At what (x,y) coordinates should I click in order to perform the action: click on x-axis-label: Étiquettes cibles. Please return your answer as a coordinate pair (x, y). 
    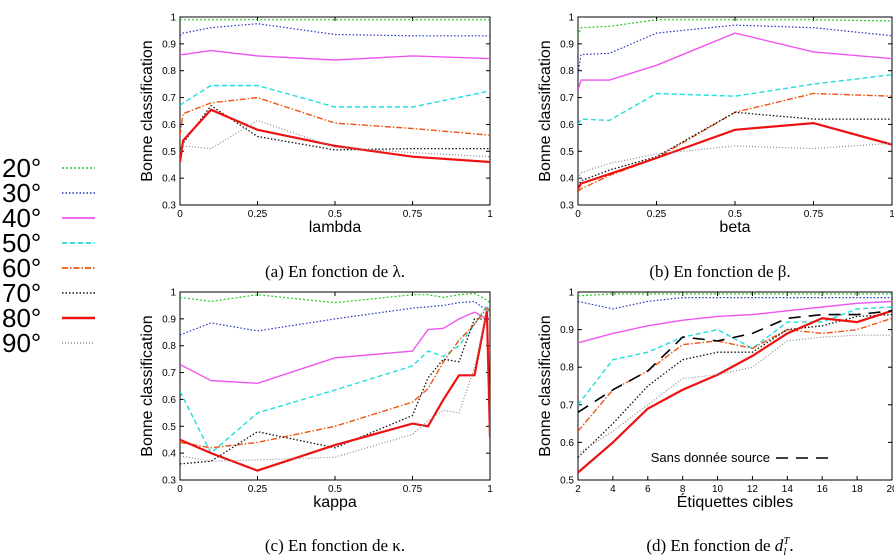
    Looking at the image, I should click on (735, 501).